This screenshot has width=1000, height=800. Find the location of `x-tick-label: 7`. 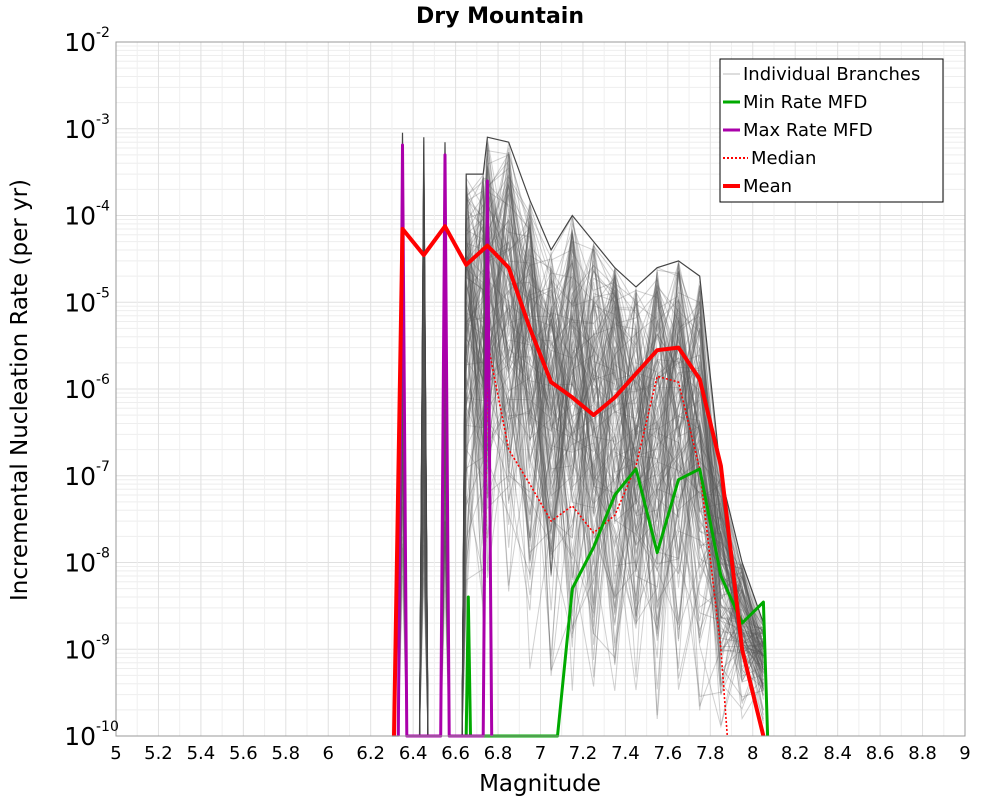

x-tick-label: 7 is located at coordinates (540, 753).